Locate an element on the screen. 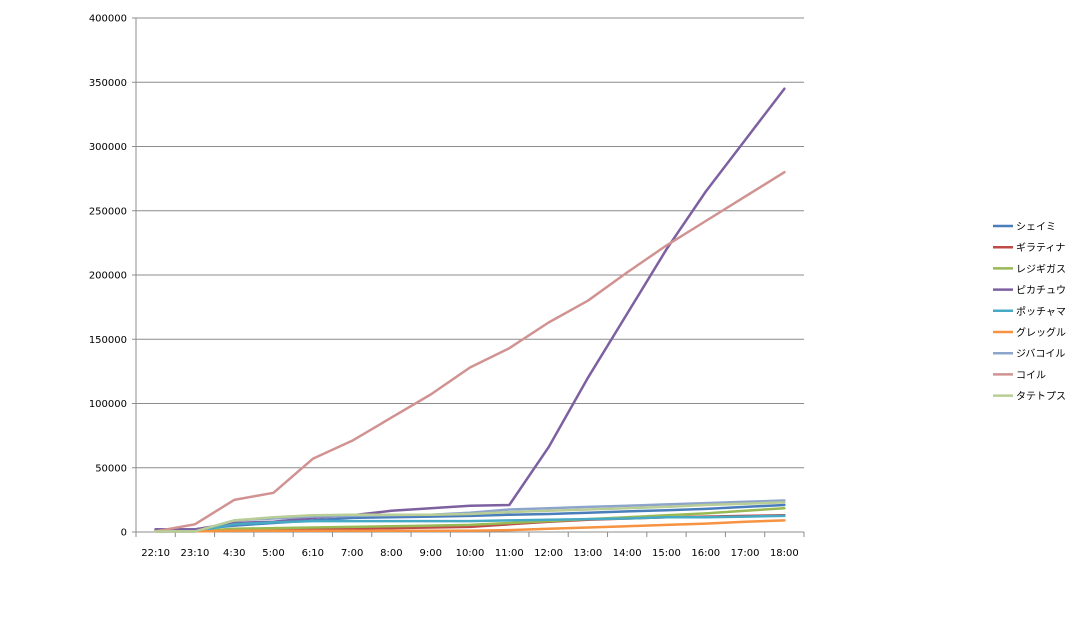 This screenshot has height=627, width=1080. x-tick-label: 5:00 is located at coordinates (273, 553).